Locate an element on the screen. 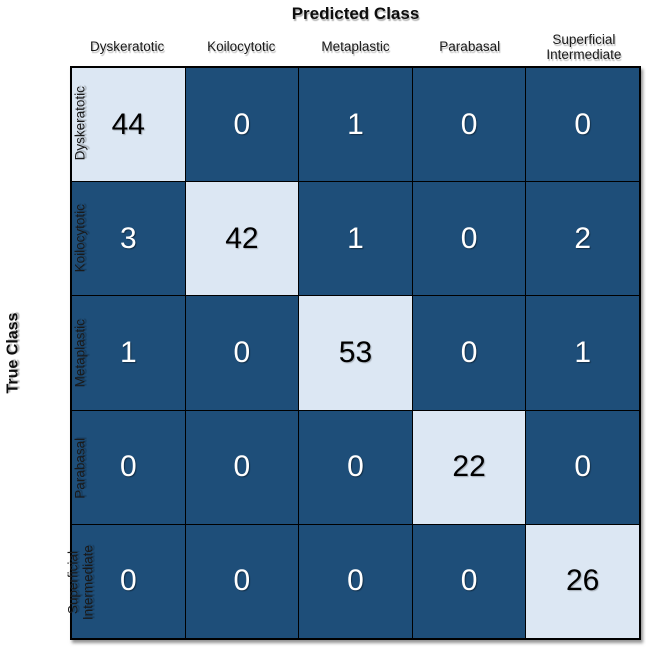  column-header: Superficial Intermediate is located at coordinates (584, 46).